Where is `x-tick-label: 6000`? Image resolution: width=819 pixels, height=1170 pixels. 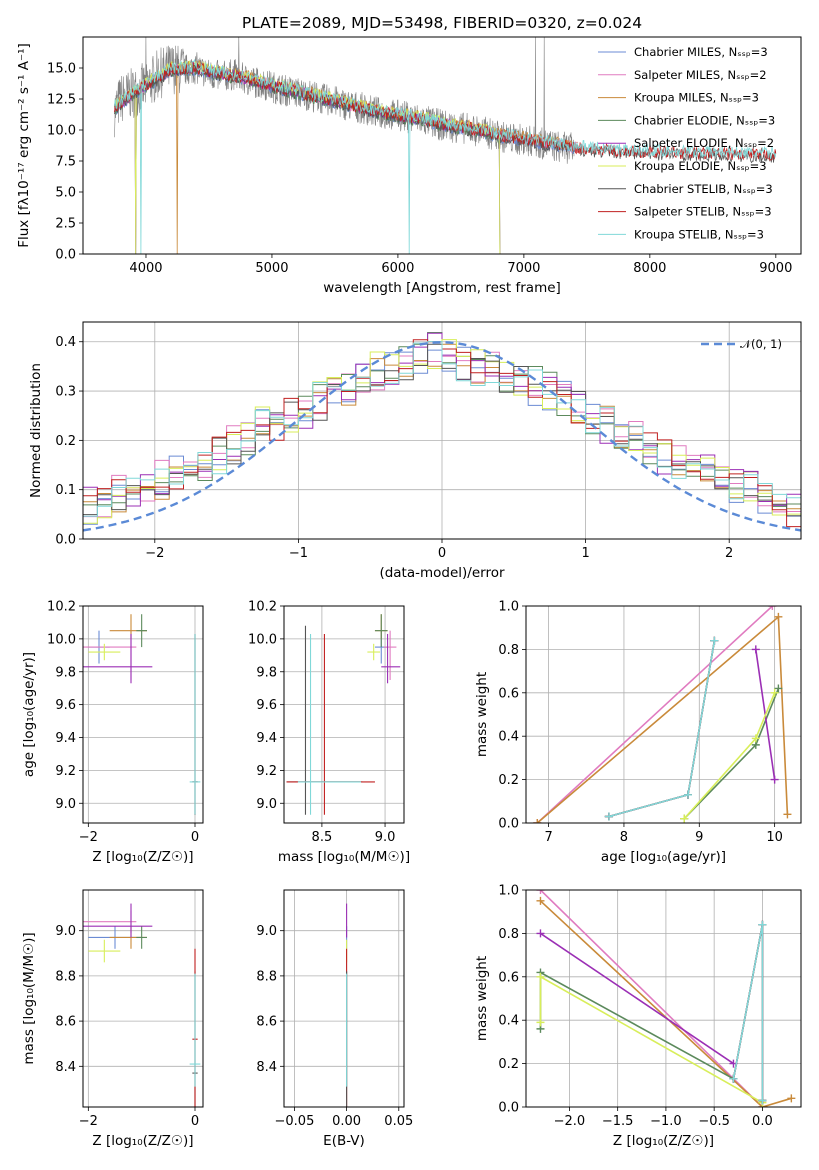 x-tick-label: 6000 is located at coordinates (397, 268).